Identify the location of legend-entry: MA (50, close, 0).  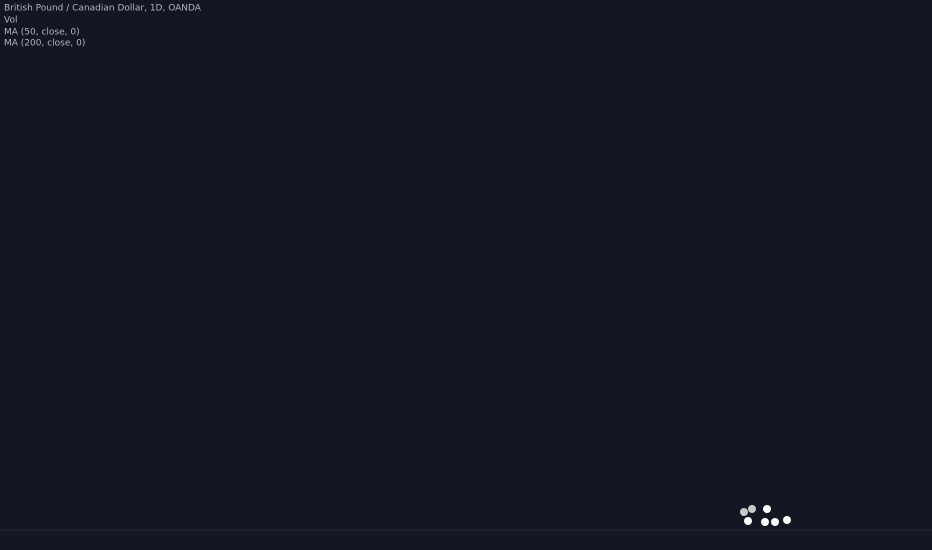
(42, 33).